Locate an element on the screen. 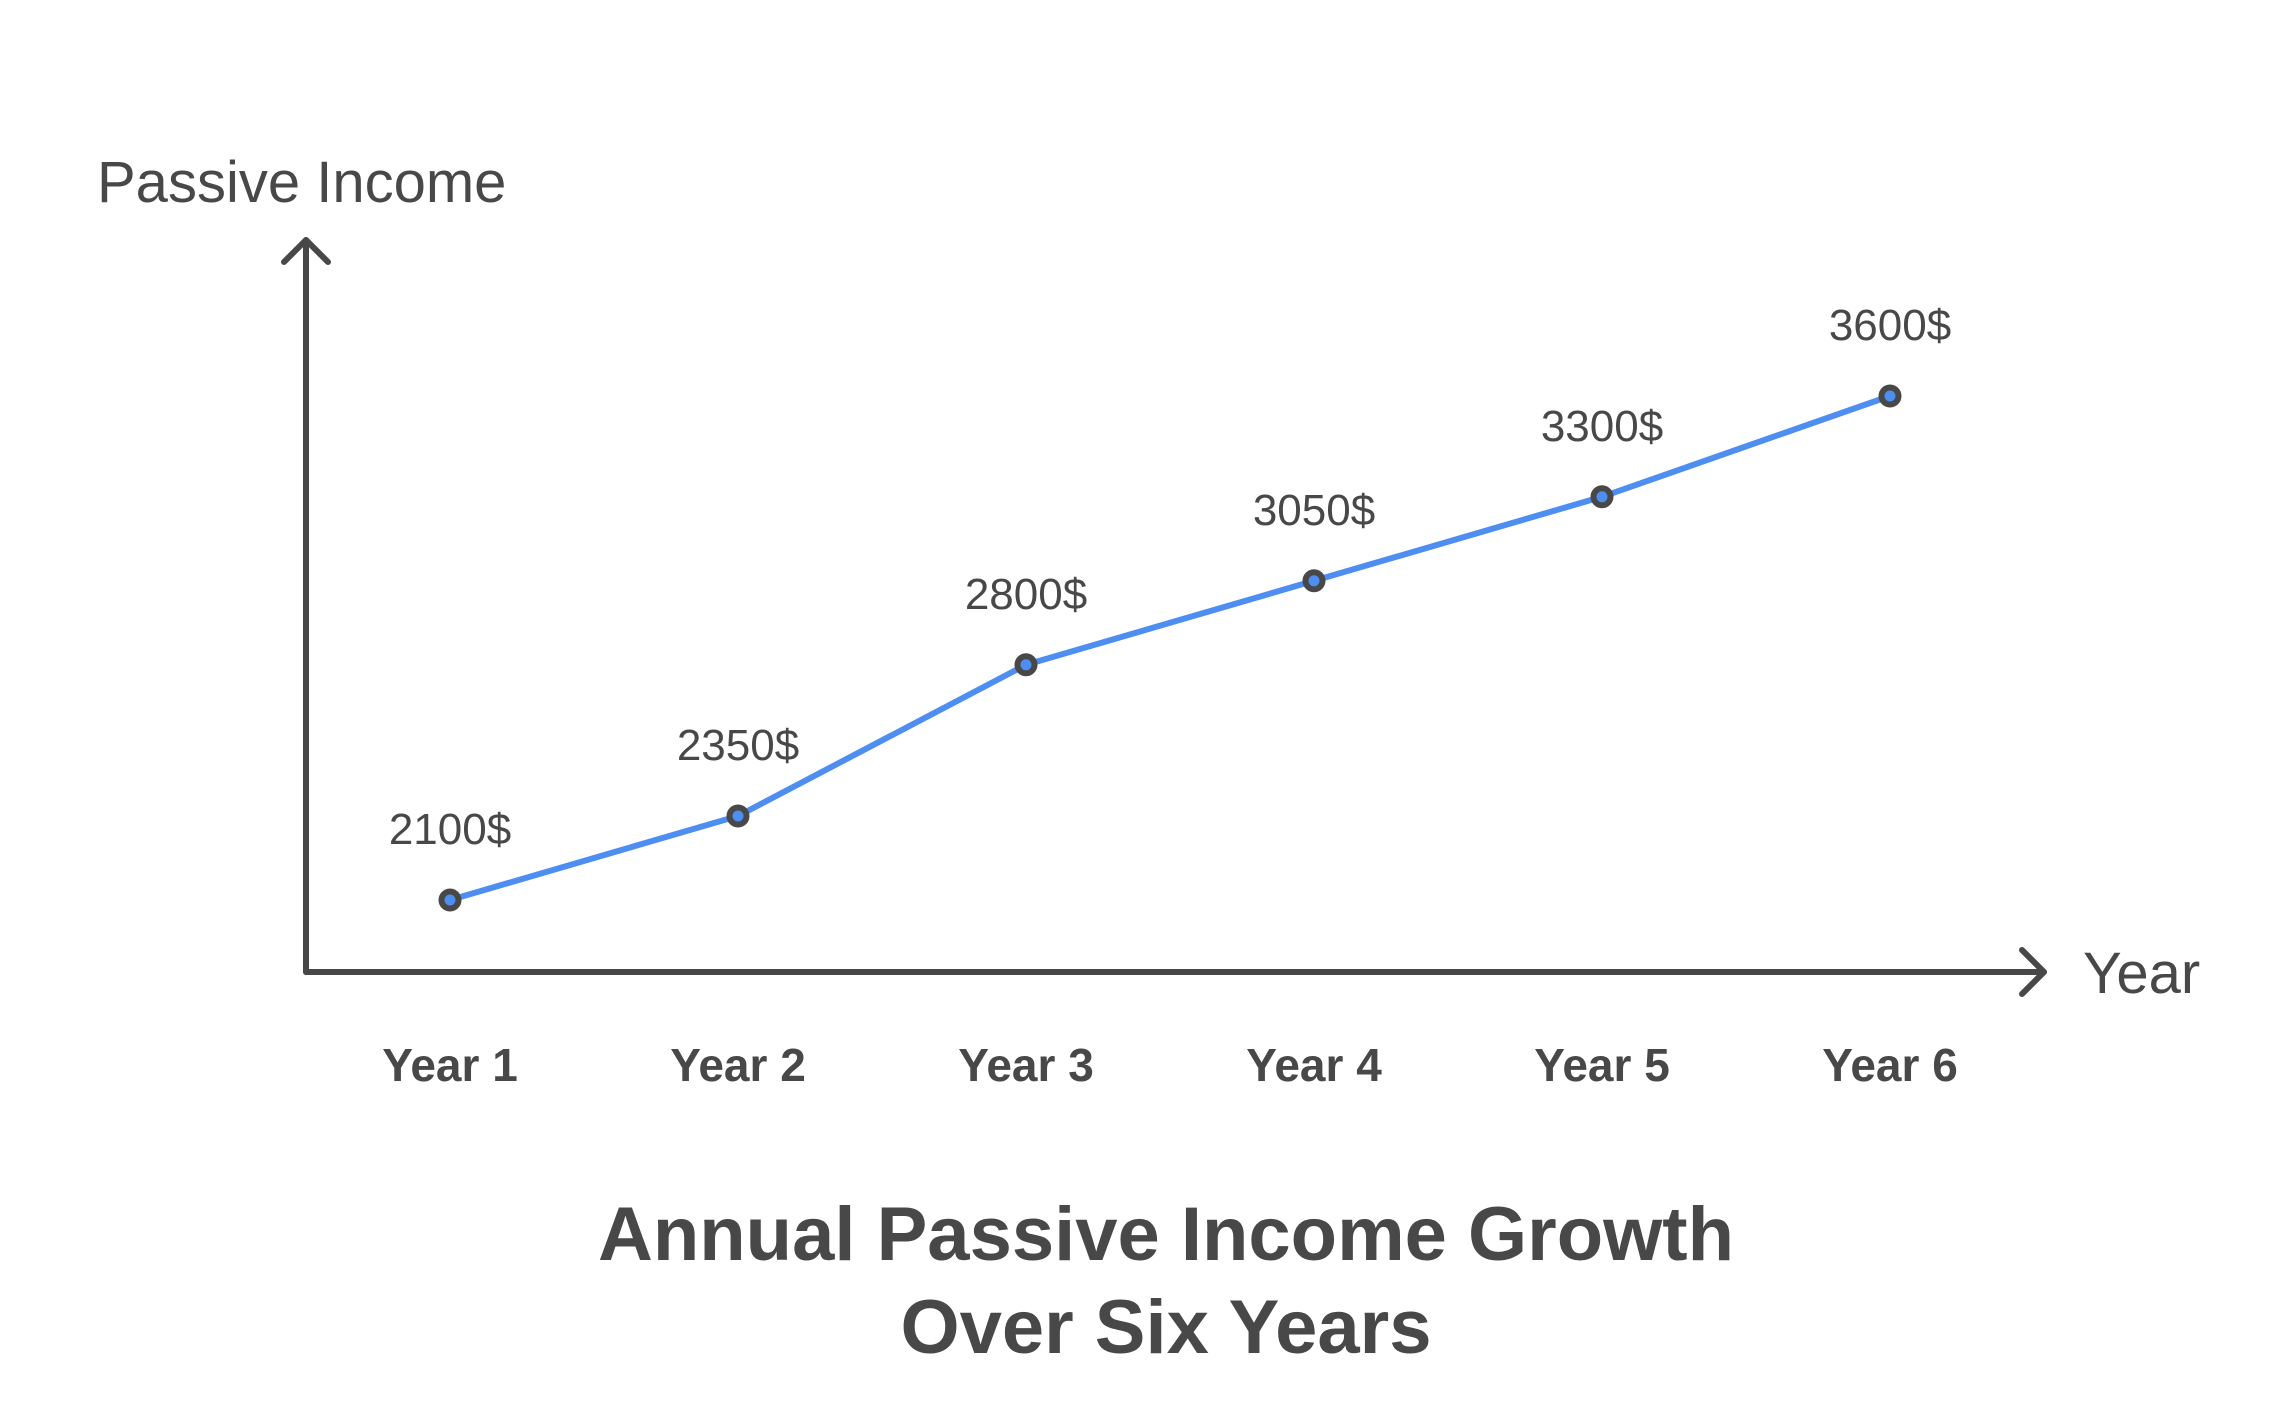 Image resolution: width=2286 pixels, height=1401 pixels. x-tick-label: Year 4 is located at coordinates (1314, 1065).